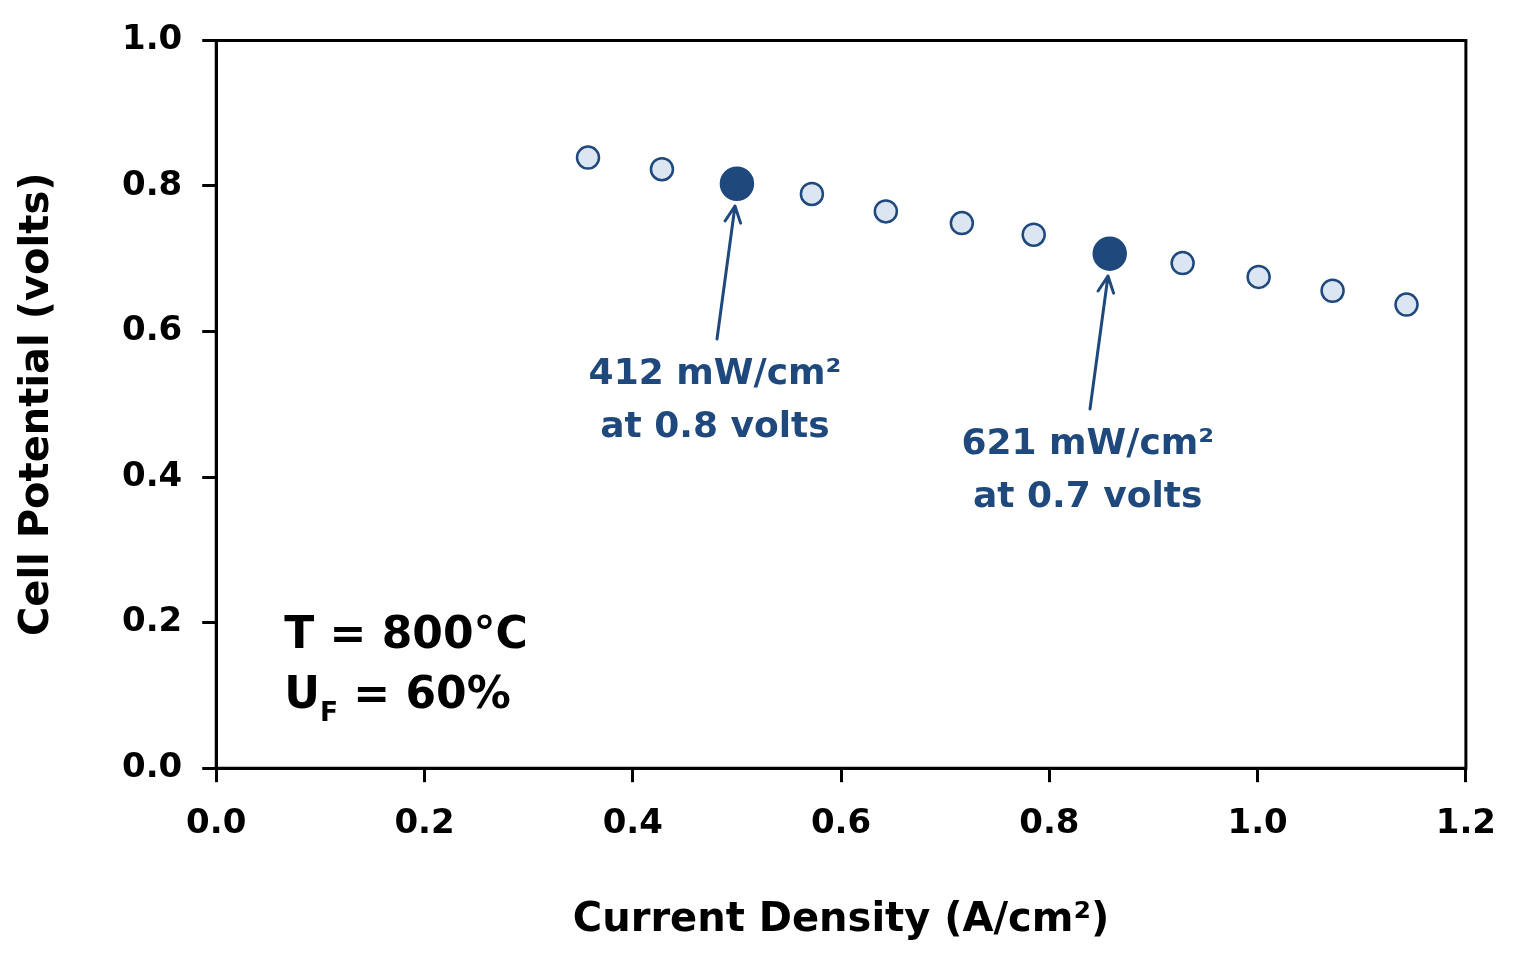 This screenshot has height=954, width=1518. Describe the element at coordinates (152, 328) in the screenshot. I see `y-tick-label: 0.6` at that location.